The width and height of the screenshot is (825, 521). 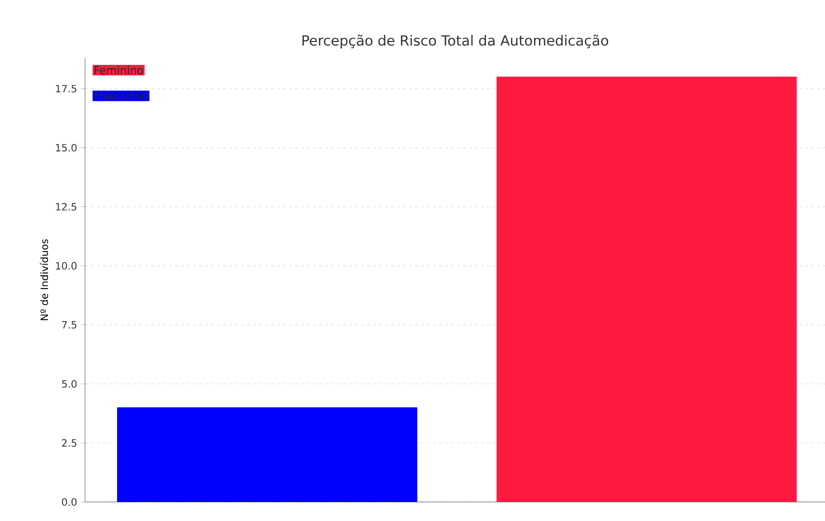 I want to click on y-tick-label: 0.0, so click(x=69, y=502).